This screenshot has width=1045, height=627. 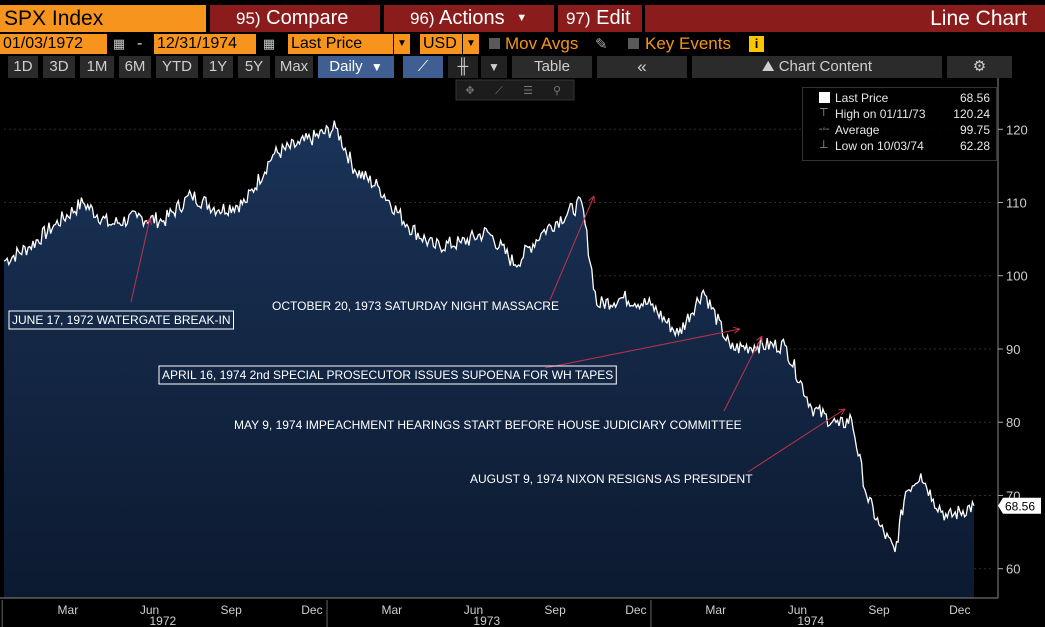 What do you see at coordinates (825, 66) in the screenshot?
I see `chart-content-label: Chart Content` at bounding box center [825, 66].